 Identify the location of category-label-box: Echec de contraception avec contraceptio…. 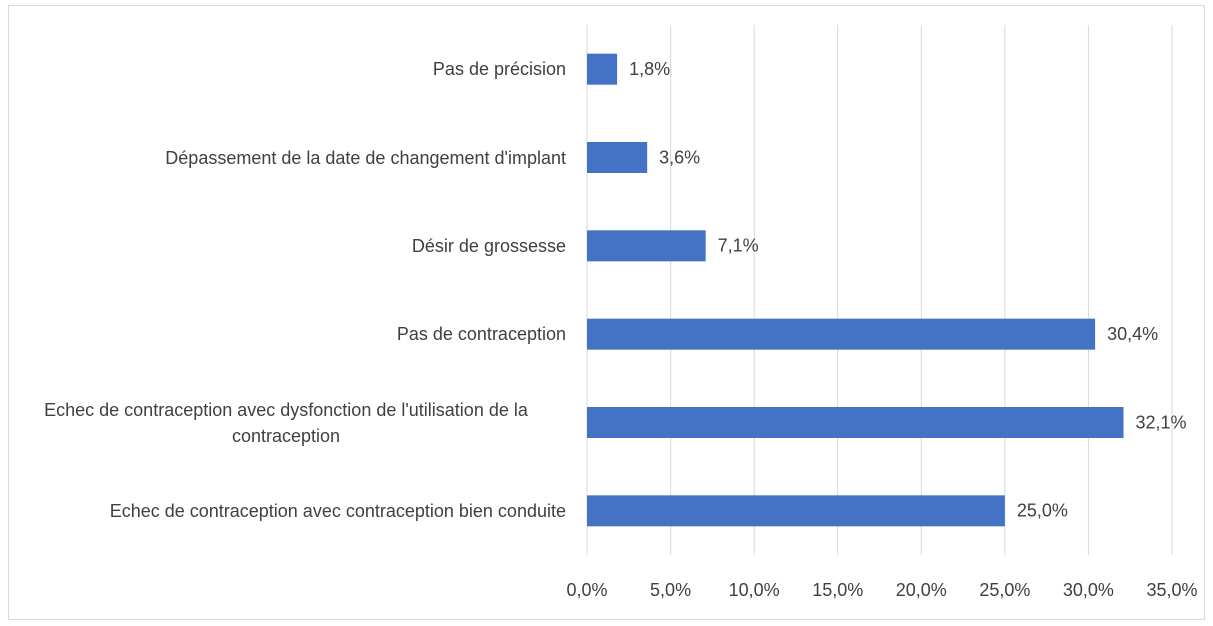
(286, 511).